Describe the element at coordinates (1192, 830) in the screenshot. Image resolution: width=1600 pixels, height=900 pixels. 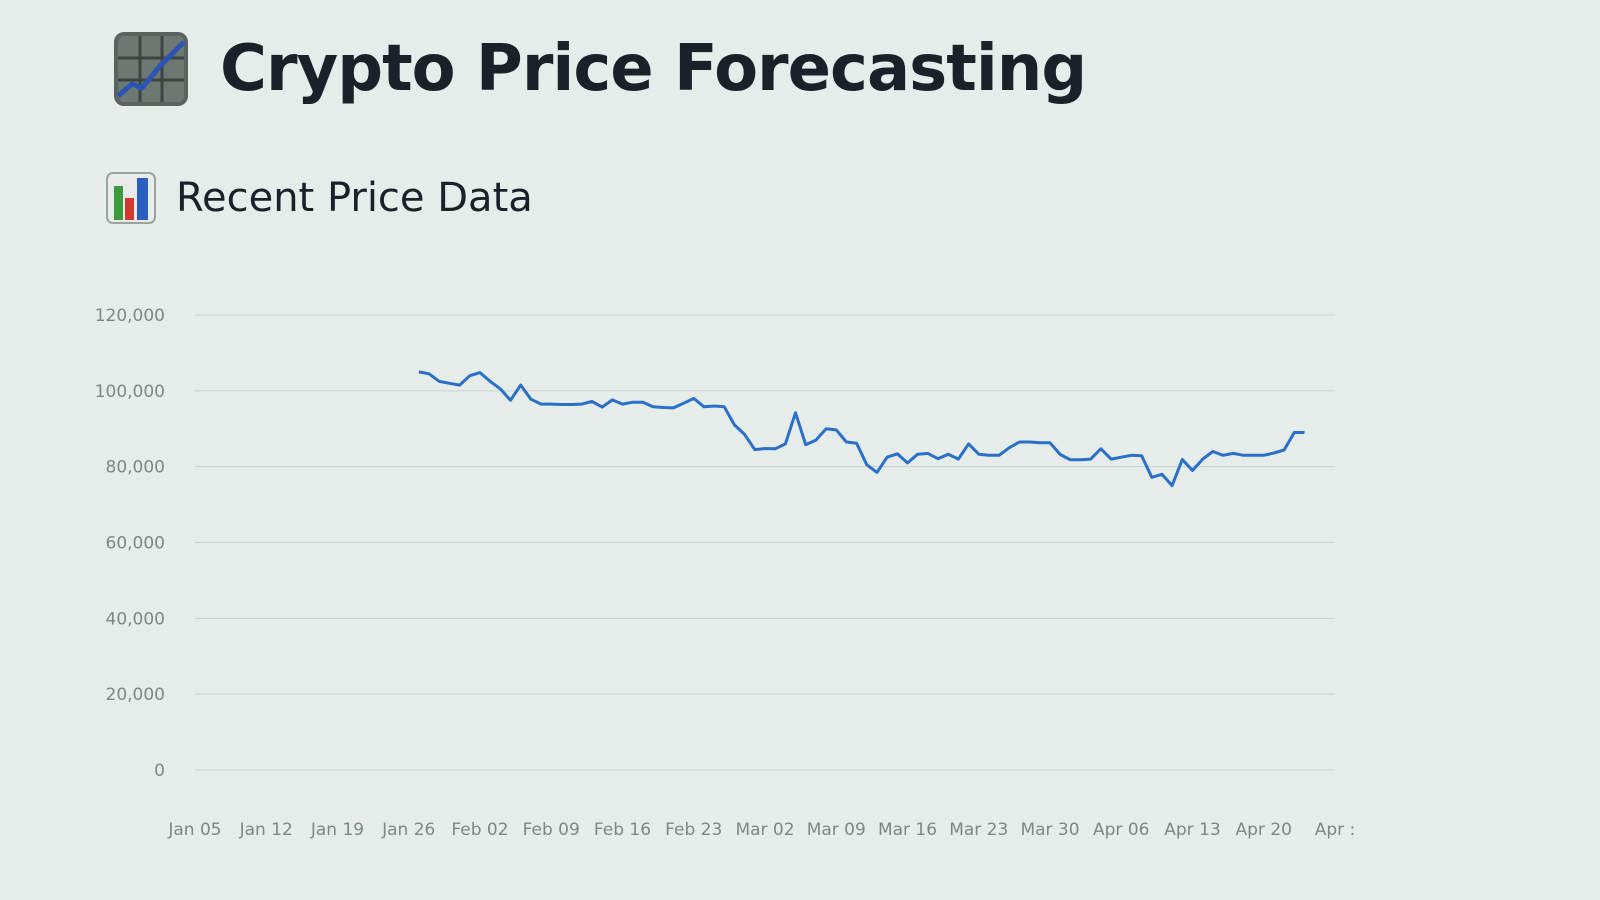
I see `x-tick-label: Apr 13` at that location.